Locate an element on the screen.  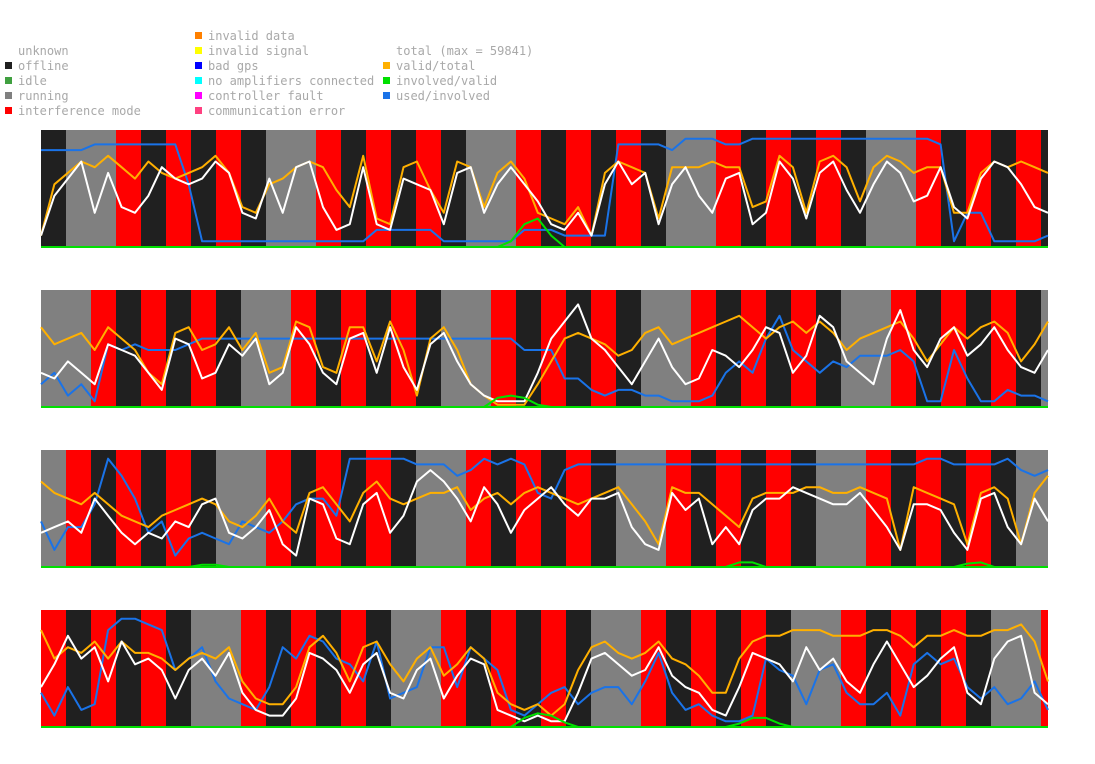
legend-label: idle is located at coordinates (32, 81).